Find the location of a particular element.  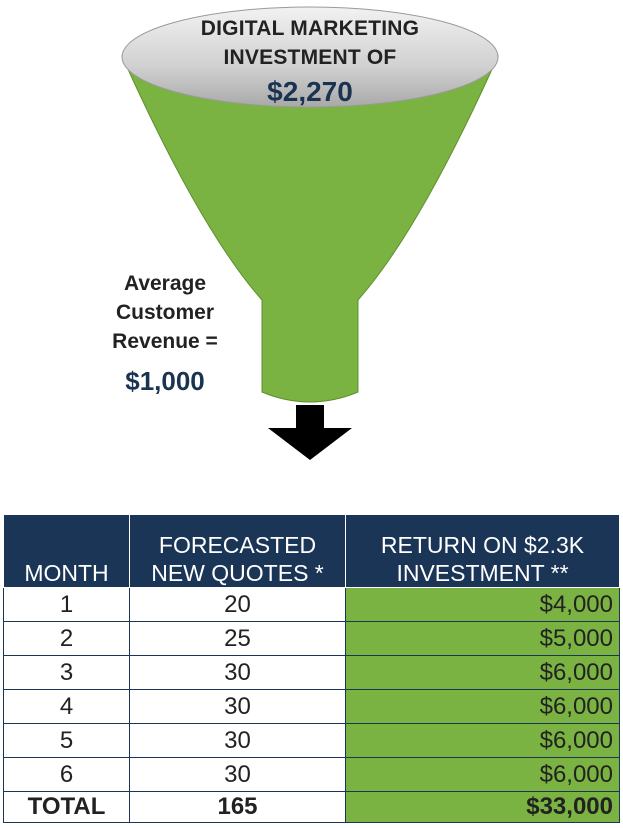

avg-revenue-label-line2: Customer is located at coordinates (165, 312).